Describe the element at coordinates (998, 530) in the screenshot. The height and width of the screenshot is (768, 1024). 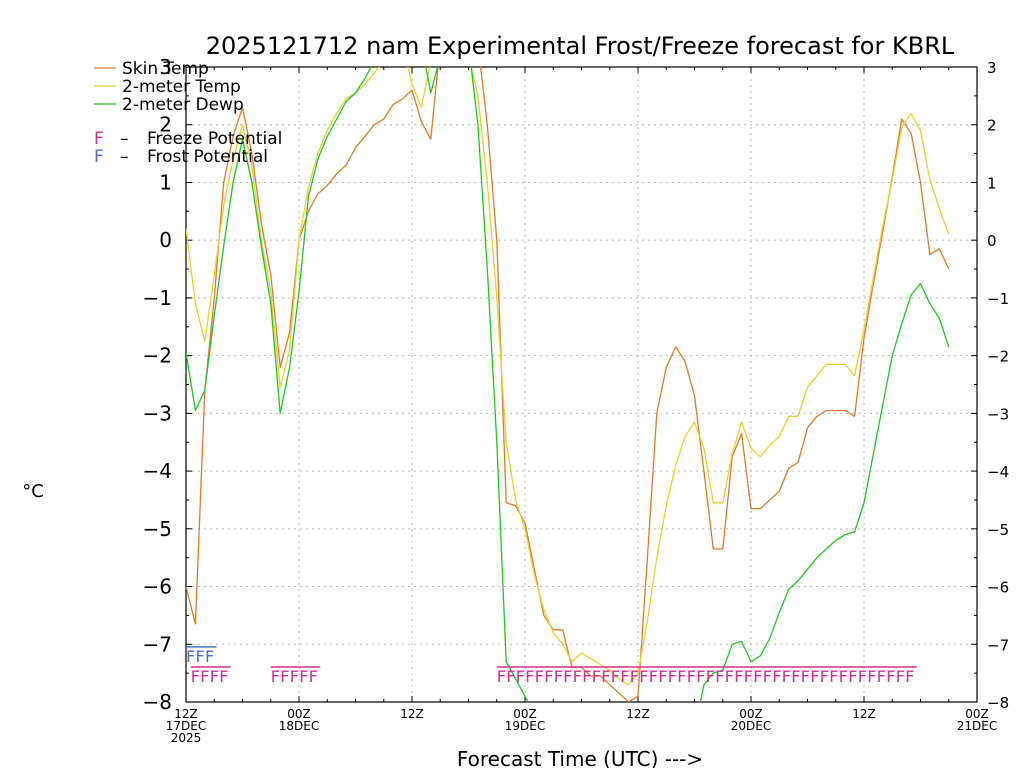
I see `y-tick-label-right: −5` at that location.